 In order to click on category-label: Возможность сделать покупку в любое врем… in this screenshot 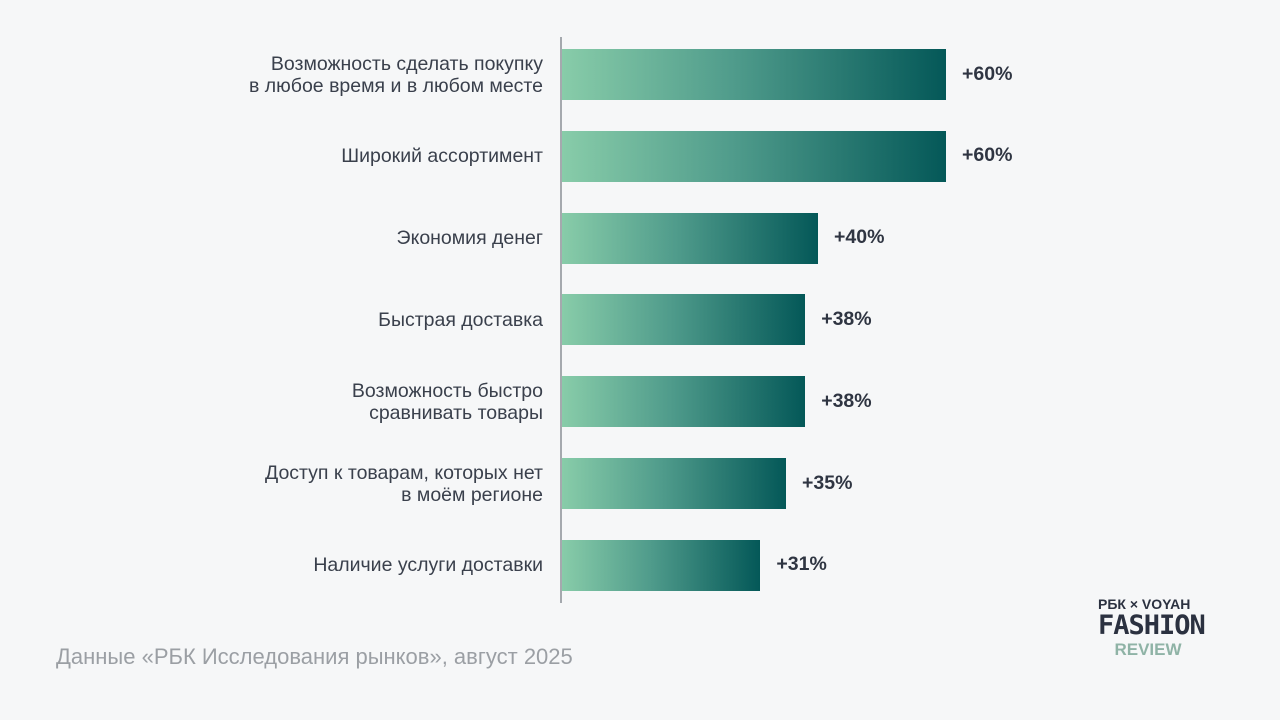, I will do `click(396, 74)`.